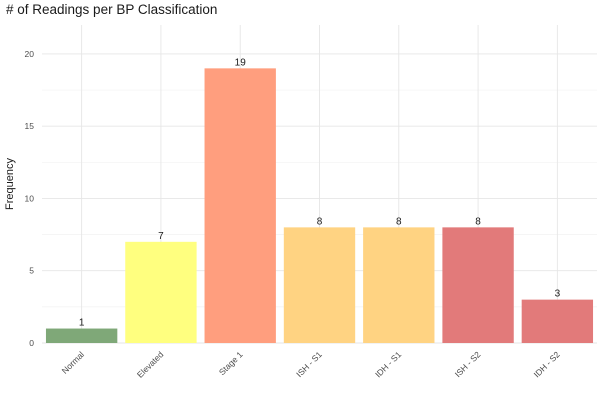 The image size is (600, 400). What do you see at coordinates (161, 236) in the screenshot?
I see `data-label: 7` at bounding box center [161, 236].